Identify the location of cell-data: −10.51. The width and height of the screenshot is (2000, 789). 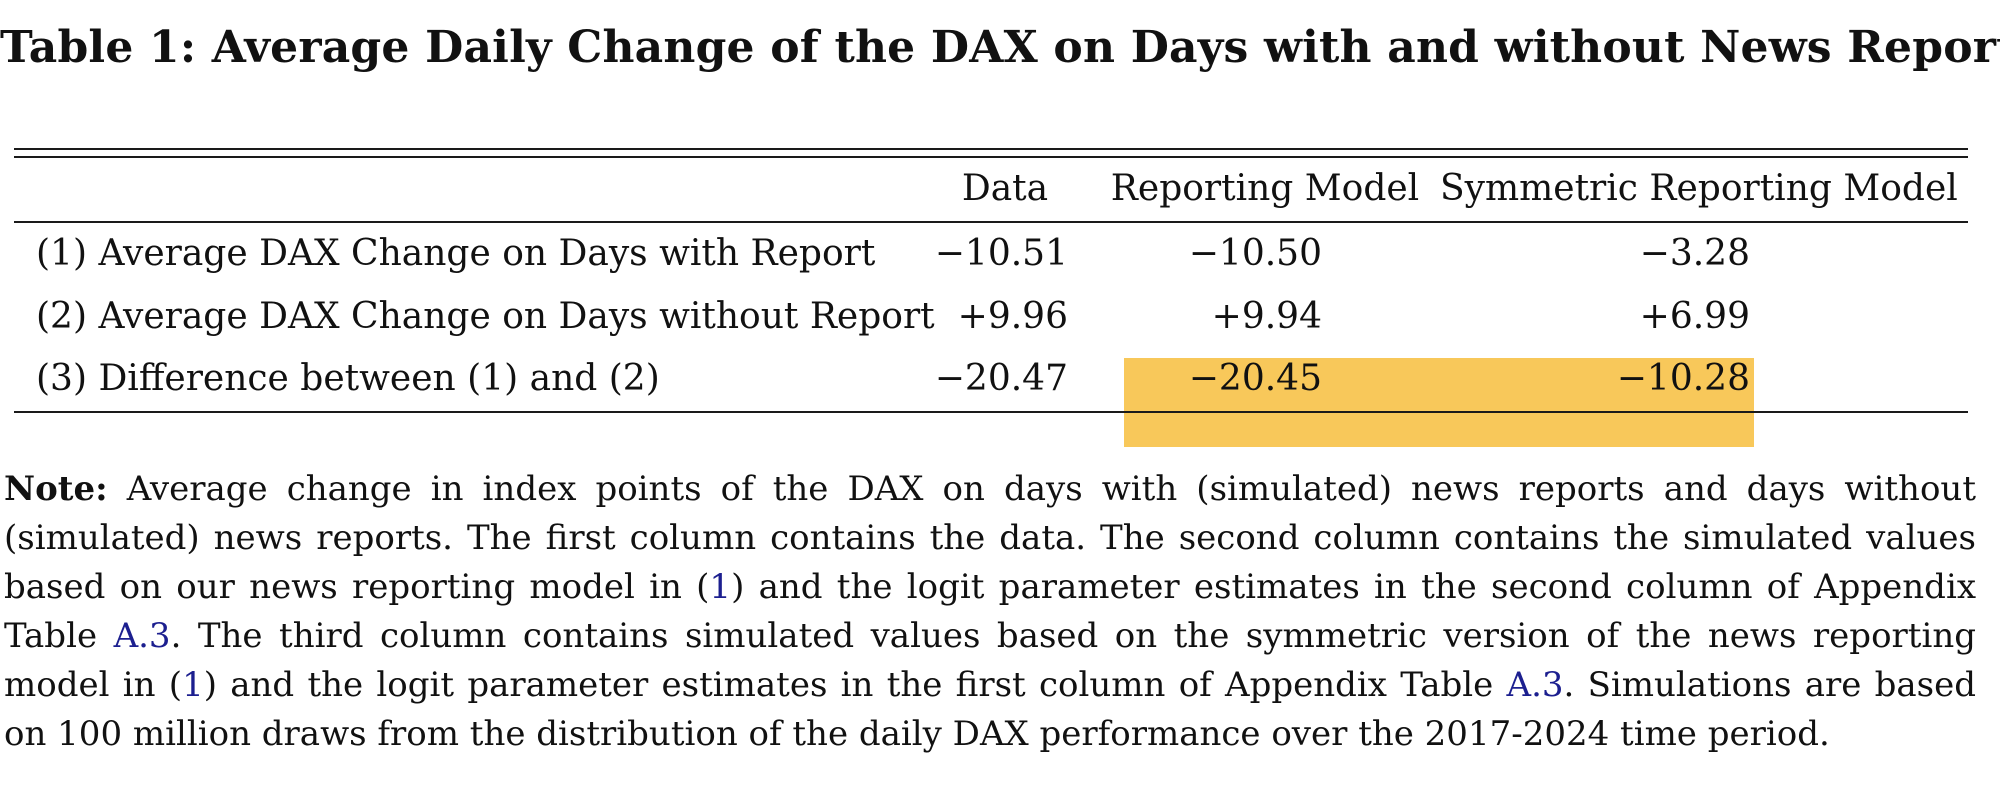
(1001, 253).